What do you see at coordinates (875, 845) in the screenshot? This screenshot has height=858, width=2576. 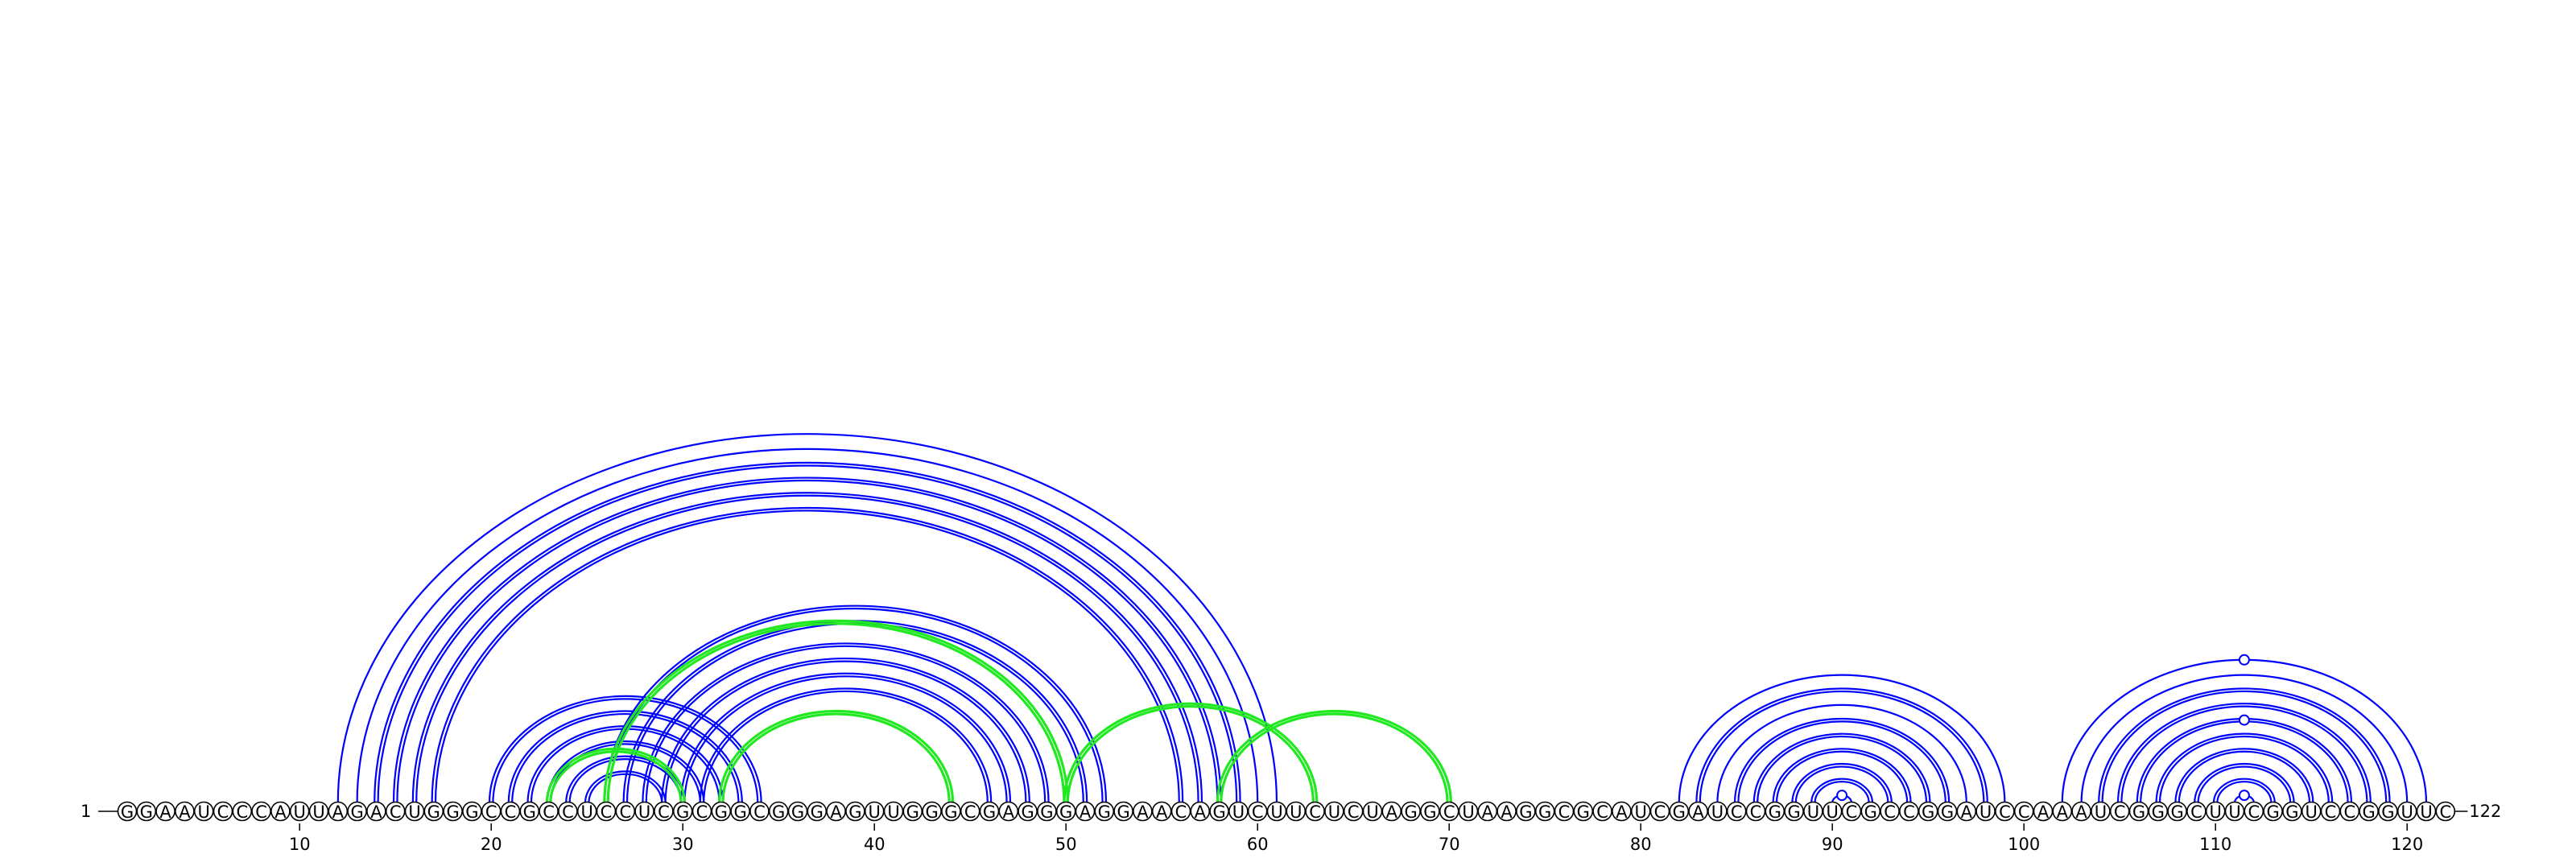 I see `tick-label: 40` at bounding box center [875, 845].